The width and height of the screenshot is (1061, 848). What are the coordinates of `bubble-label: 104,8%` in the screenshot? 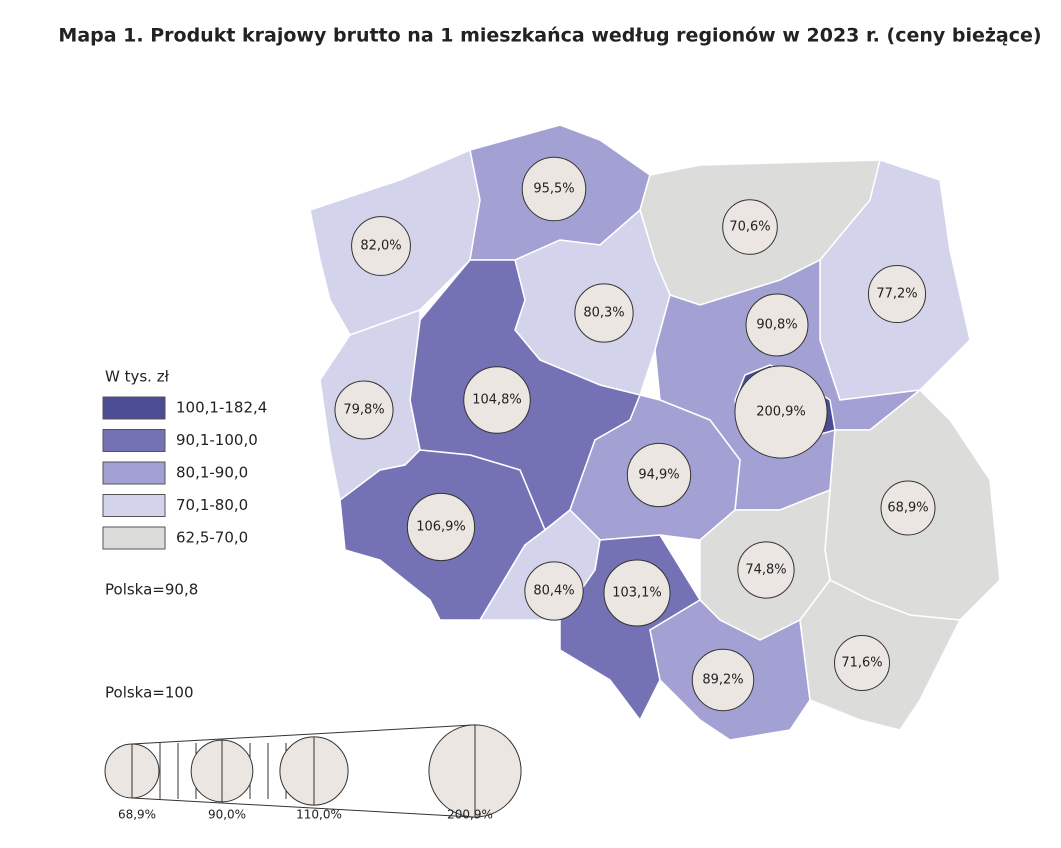 It's located at (497, 400).